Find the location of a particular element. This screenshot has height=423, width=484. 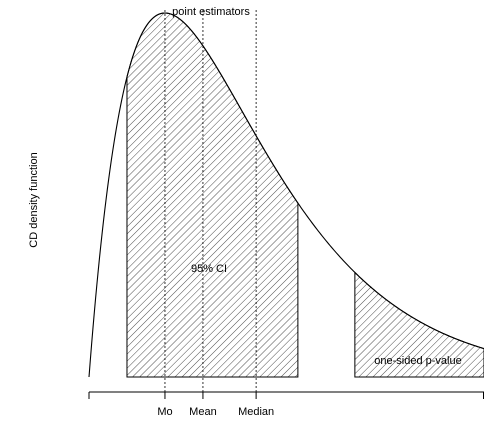

tick-mean-label: Mean is located at coordinates (203, 412).